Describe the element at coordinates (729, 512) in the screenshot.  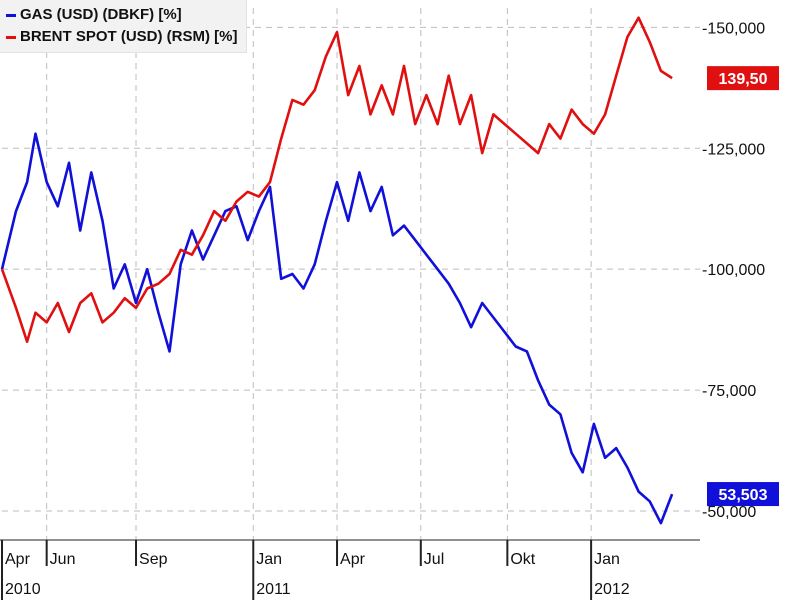
I see `y-tick-label: -50,000` at that location.